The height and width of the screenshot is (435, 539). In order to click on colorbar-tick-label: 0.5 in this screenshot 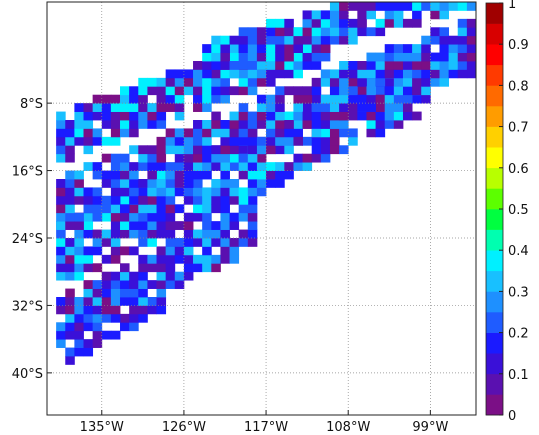, I will do `click(518, 210)`.